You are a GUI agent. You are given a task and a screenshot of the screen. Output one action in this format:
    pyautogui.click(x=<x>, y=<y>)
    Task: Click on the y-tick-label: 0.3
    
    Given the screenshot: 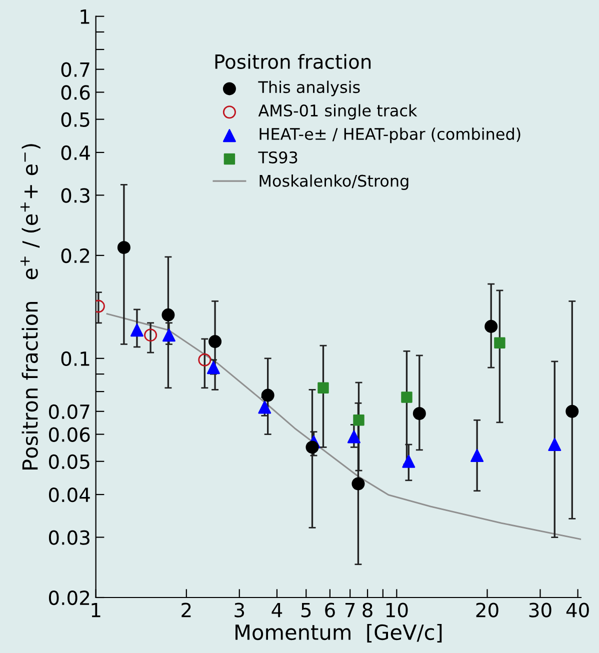 What is the action you would take?
    pyautogui.click(x=75, y=195)
    